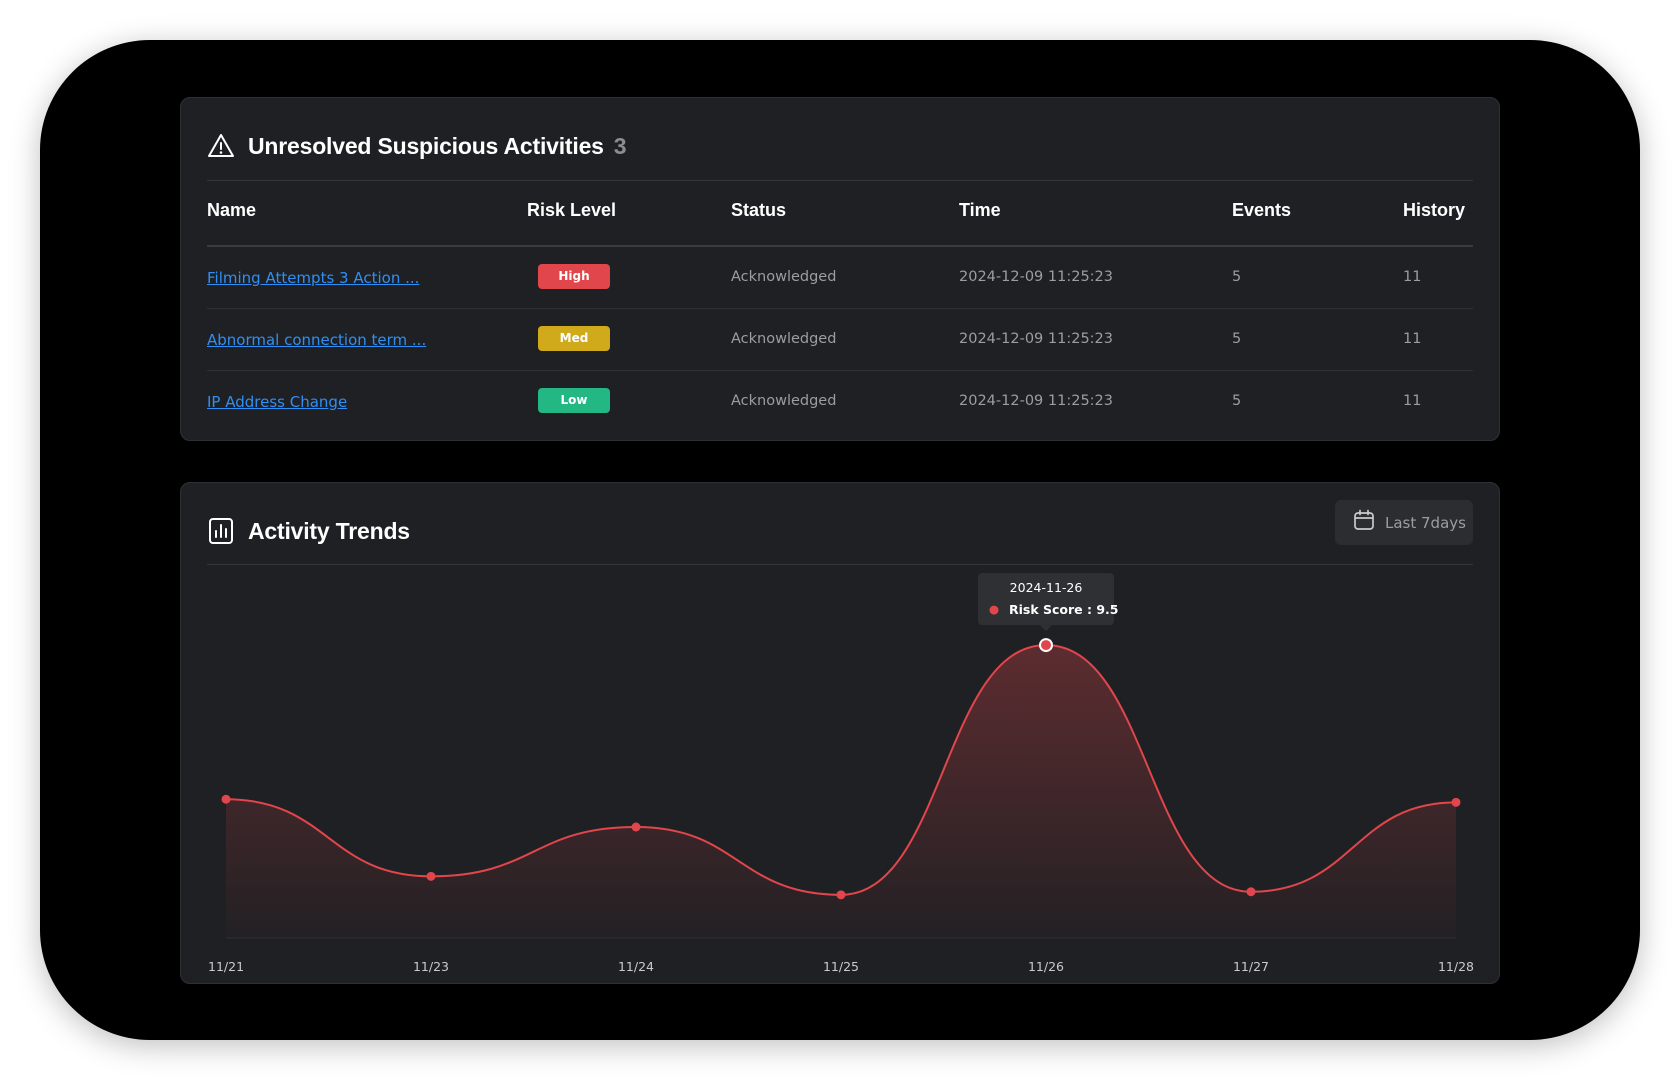 Image resolution: width=1680 pixels, height=1080 pixels. I want to click on date-range-label: Last 7days, so click(1425, 522).